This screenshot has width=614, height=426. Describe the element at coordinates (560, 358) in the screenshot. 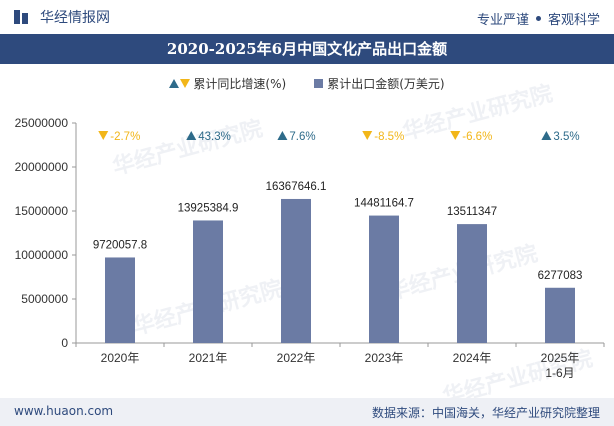

I see `x-tick-label: 2025年` at that location.